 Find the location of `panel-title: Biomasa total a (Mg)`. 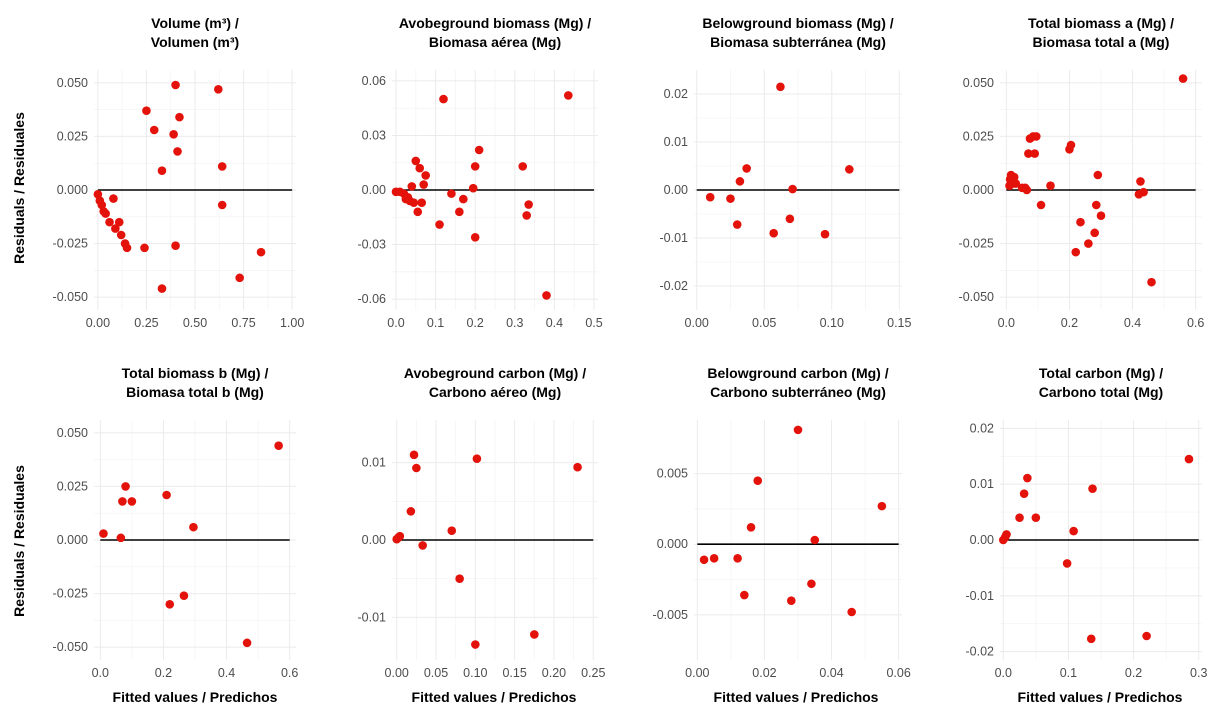

panel-title: Biomasa total a (Mg) is located at coordinates (1101, 42).